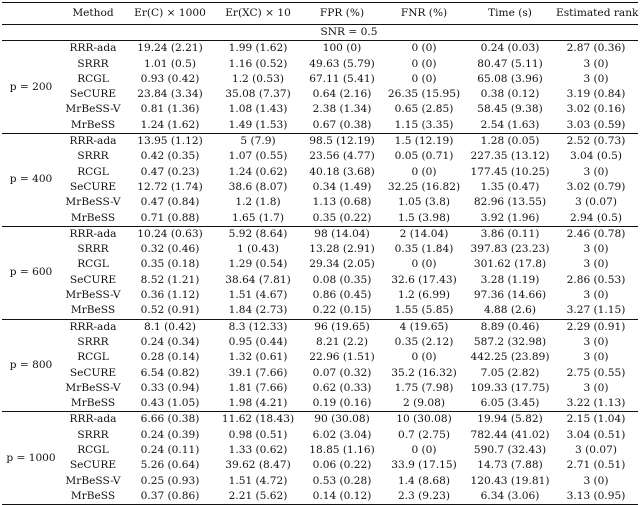 This screenshot has height=505, width=640. I want to click on cell-er-xc: 1.2 (0.53), so click(258, 78).